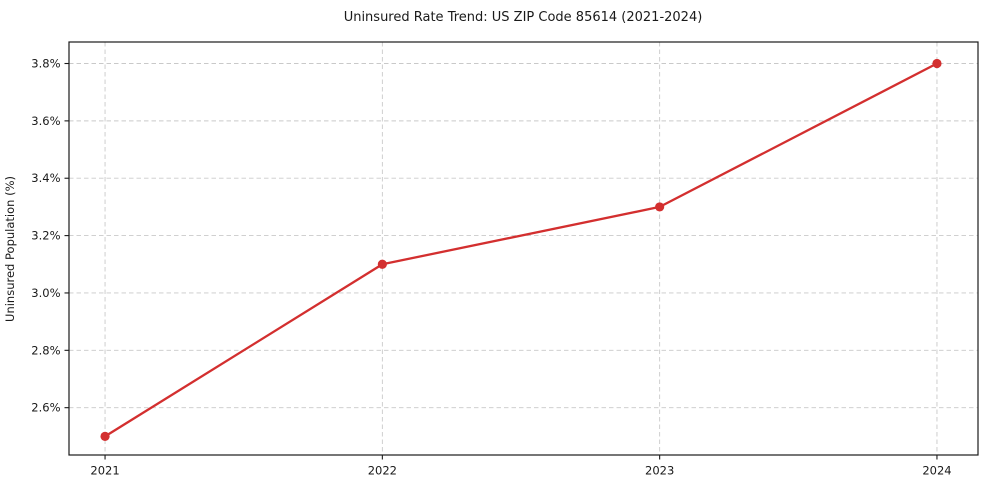 The image size is (989, 490). Describe the element at coordinates (936, 471) in the screenshot. I see `x-tick-label: 2024` at that location.